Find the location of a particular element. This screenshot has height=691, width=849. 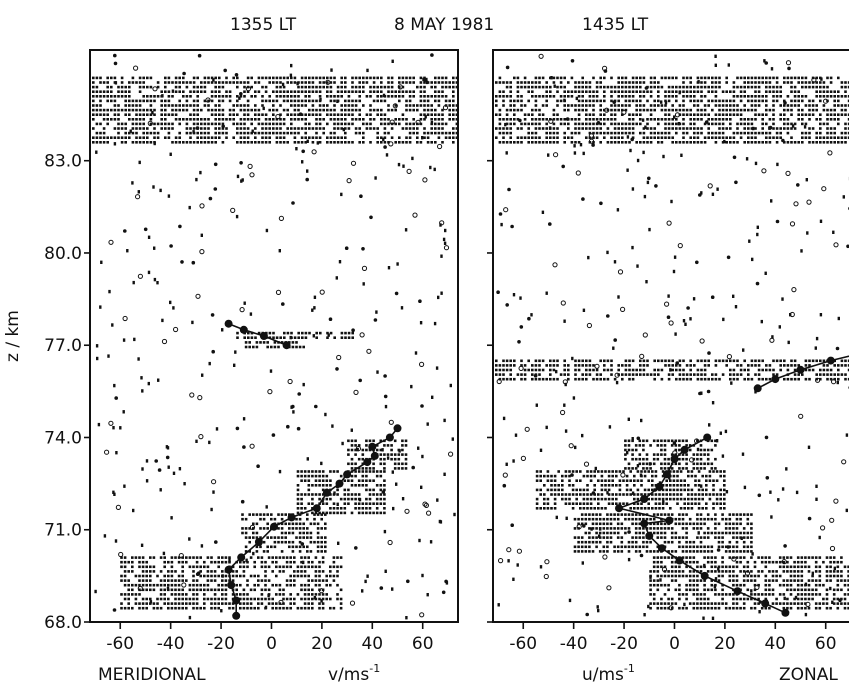

left-x-axis-label: v/ms-1 is located at coordinates (354, 673).